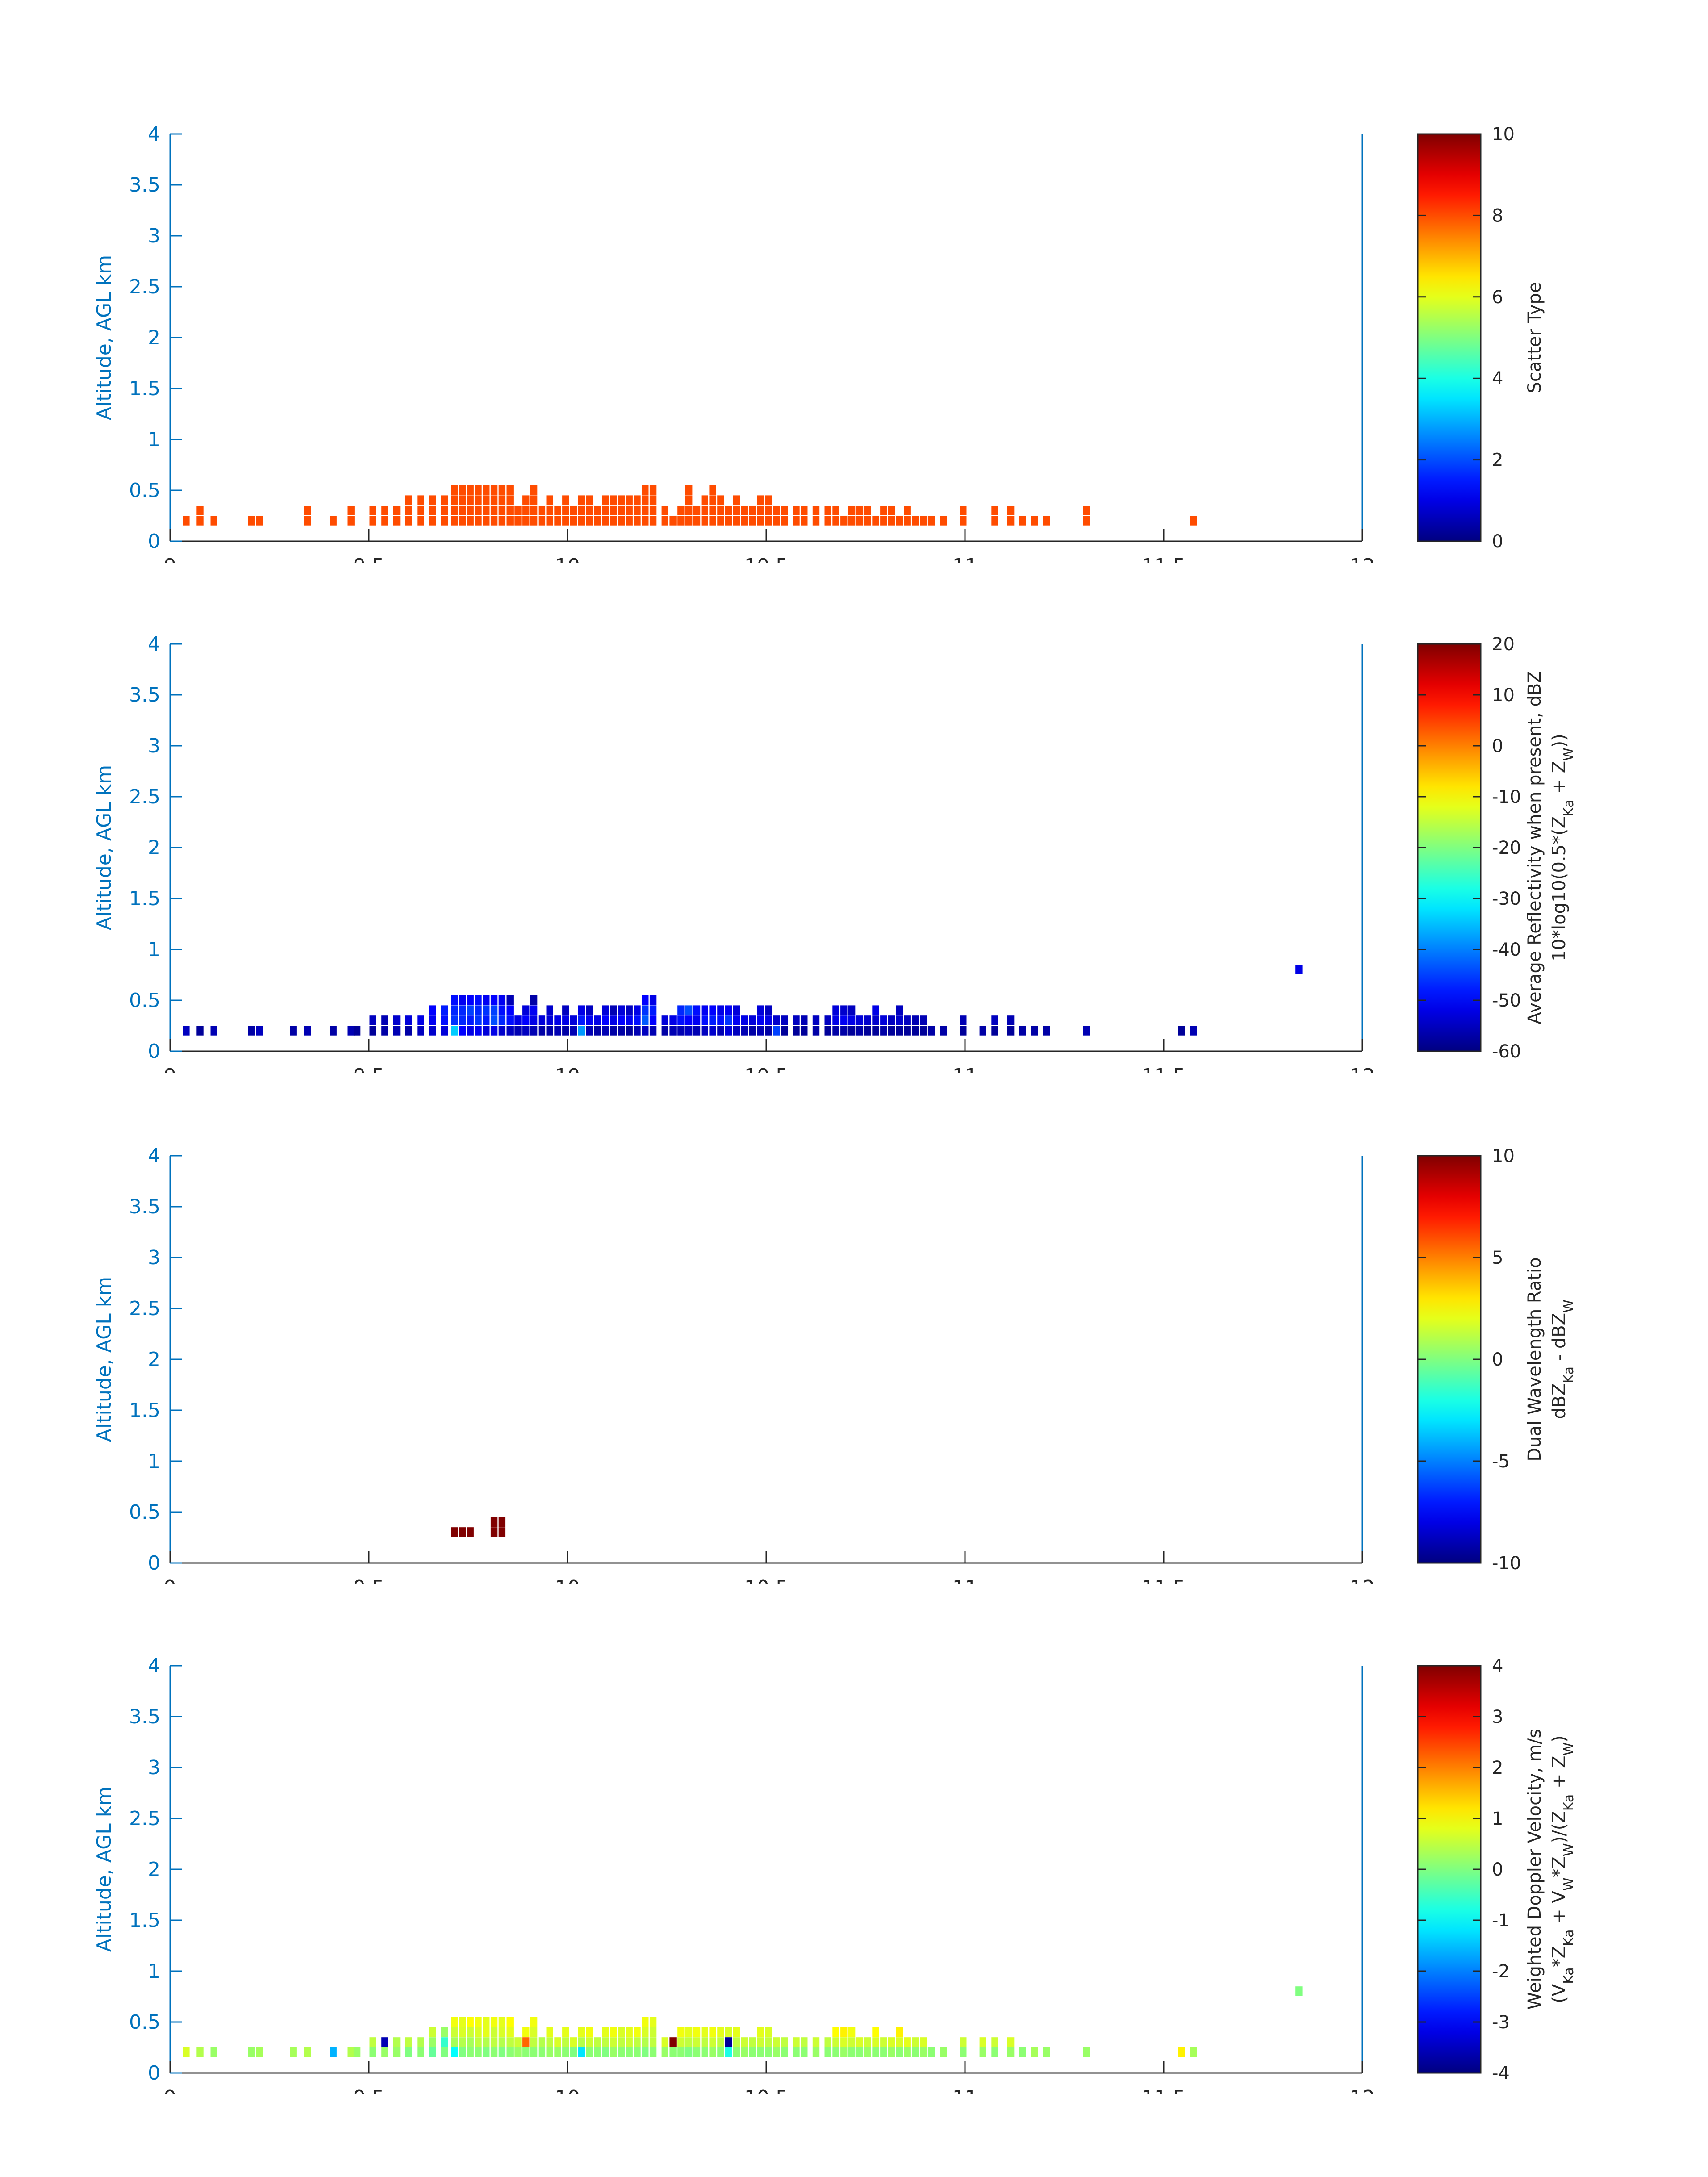  Describe the element at coordinates (964, 1580) in the screenshot. I see `x-tick-label: 11` at that location.